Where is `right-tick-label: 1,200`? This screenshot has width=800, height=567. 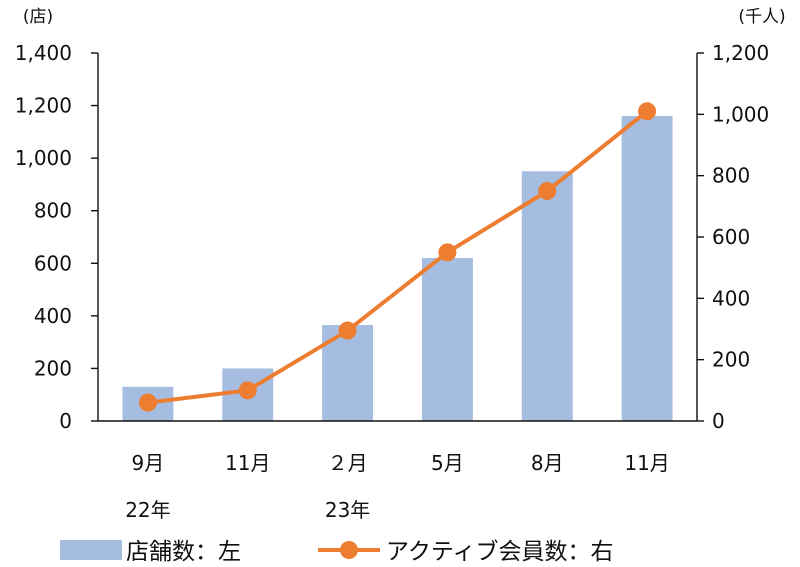 right-tick-label: 1,200 is located at coordinates (740, 53).